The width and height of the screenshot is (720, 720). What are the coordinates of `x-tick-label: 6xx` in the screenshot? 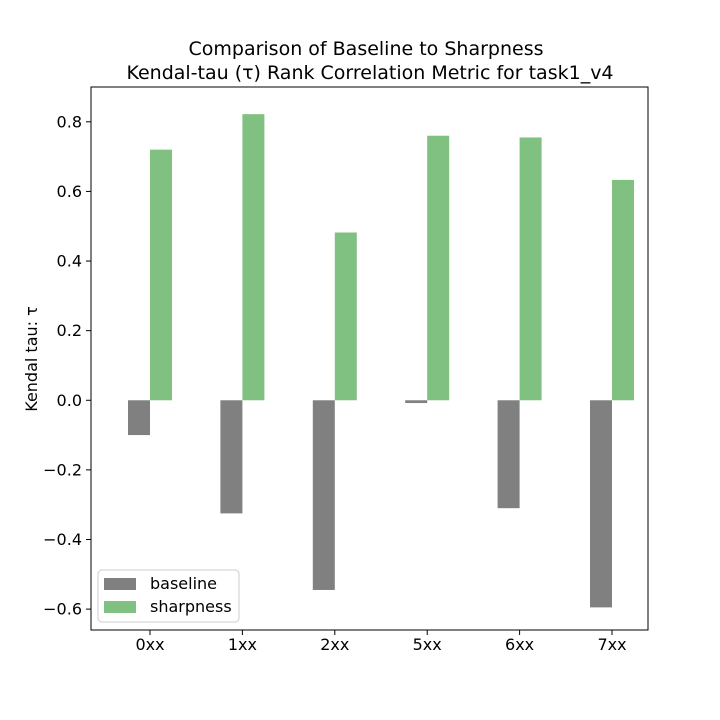 It's located at (519, 644).